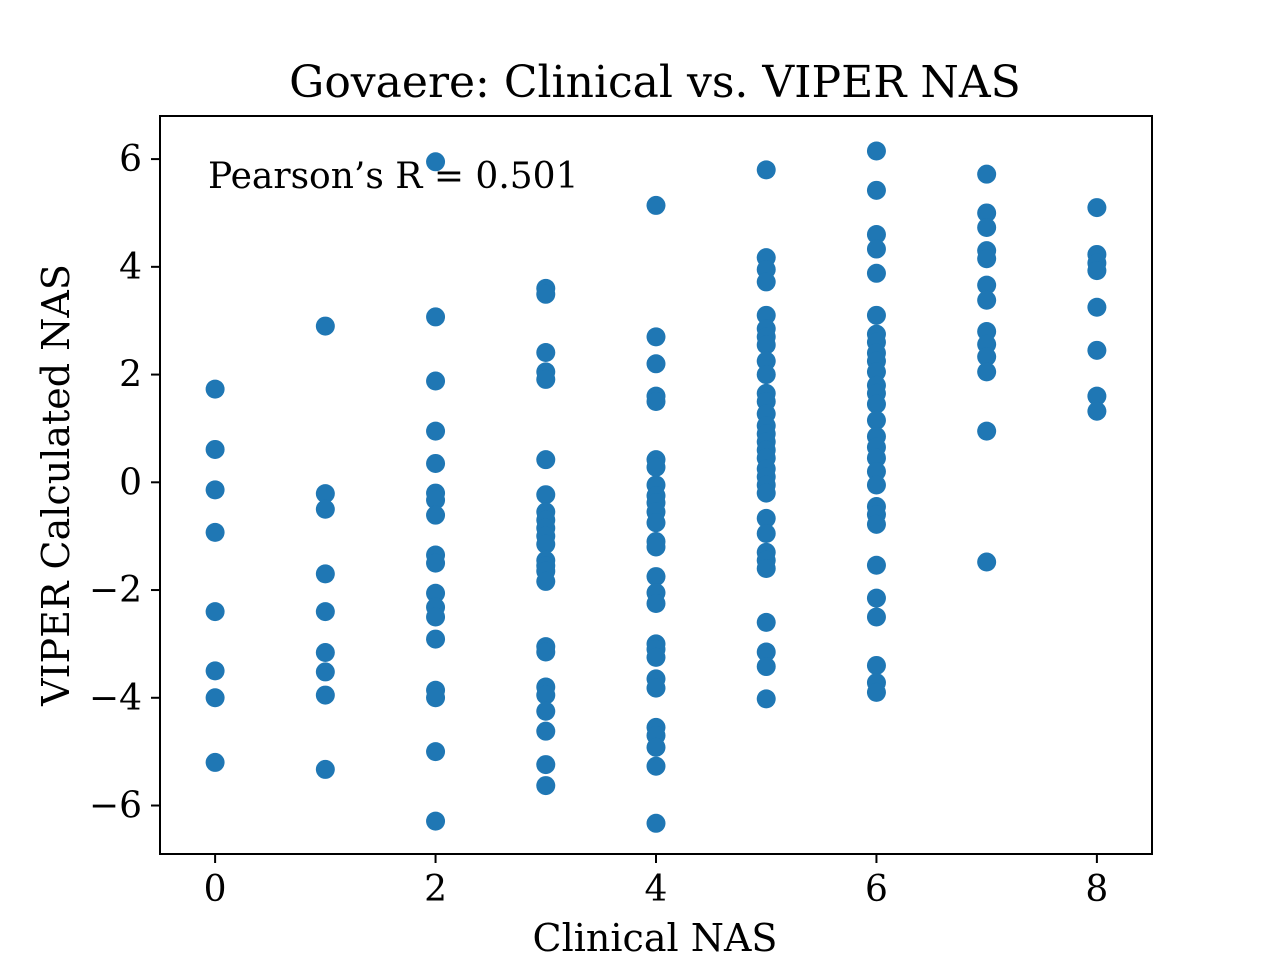 This screenshot has height=960, width=1280. I want to click on y-axis-ticks: −6 −4 −2 0 2 4 6, so click(124, 483).